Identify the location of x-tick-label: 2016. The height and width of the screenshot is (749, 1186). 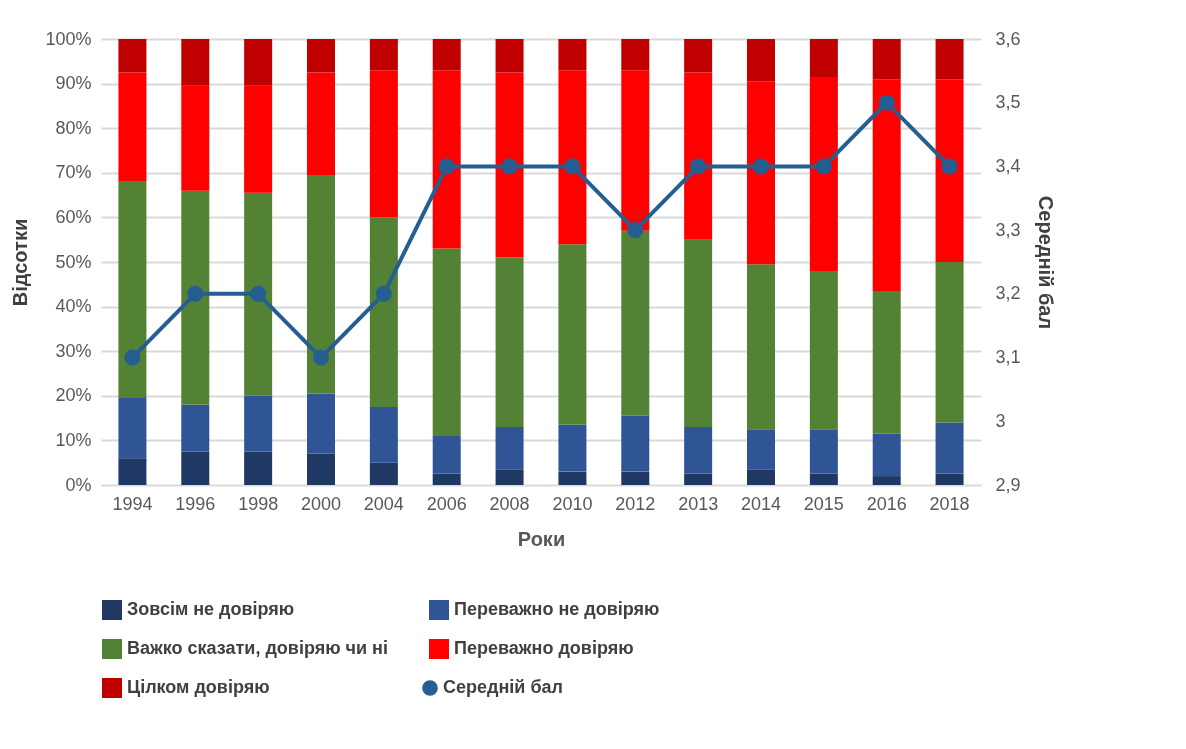
(886, 503).